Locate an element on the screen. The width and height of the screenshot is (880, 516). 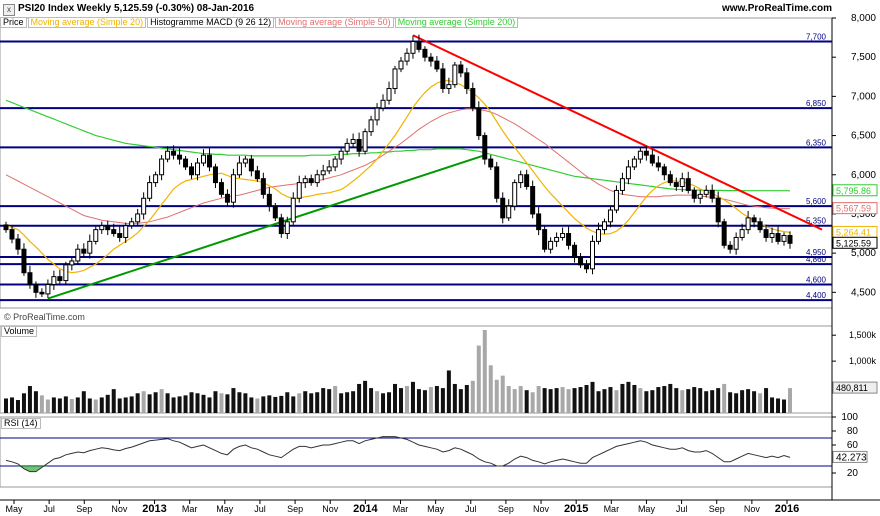
x-label-15: Nov is located at coordinates (541, 509).